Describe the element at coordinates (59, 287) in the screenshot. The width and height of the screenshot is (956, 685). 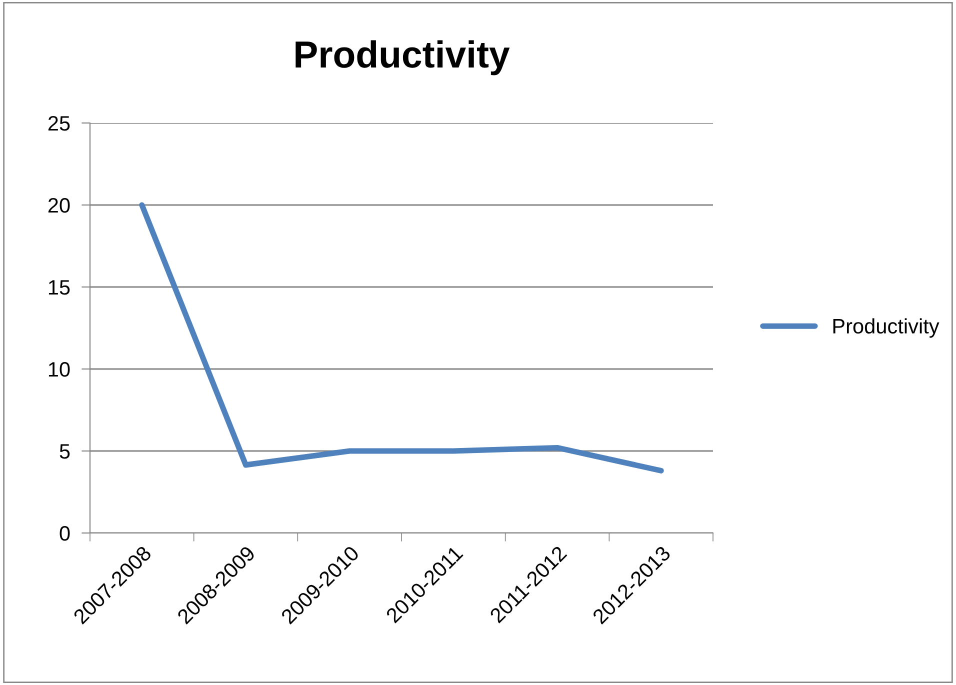
I see `y-tick-label: 15` at that location.